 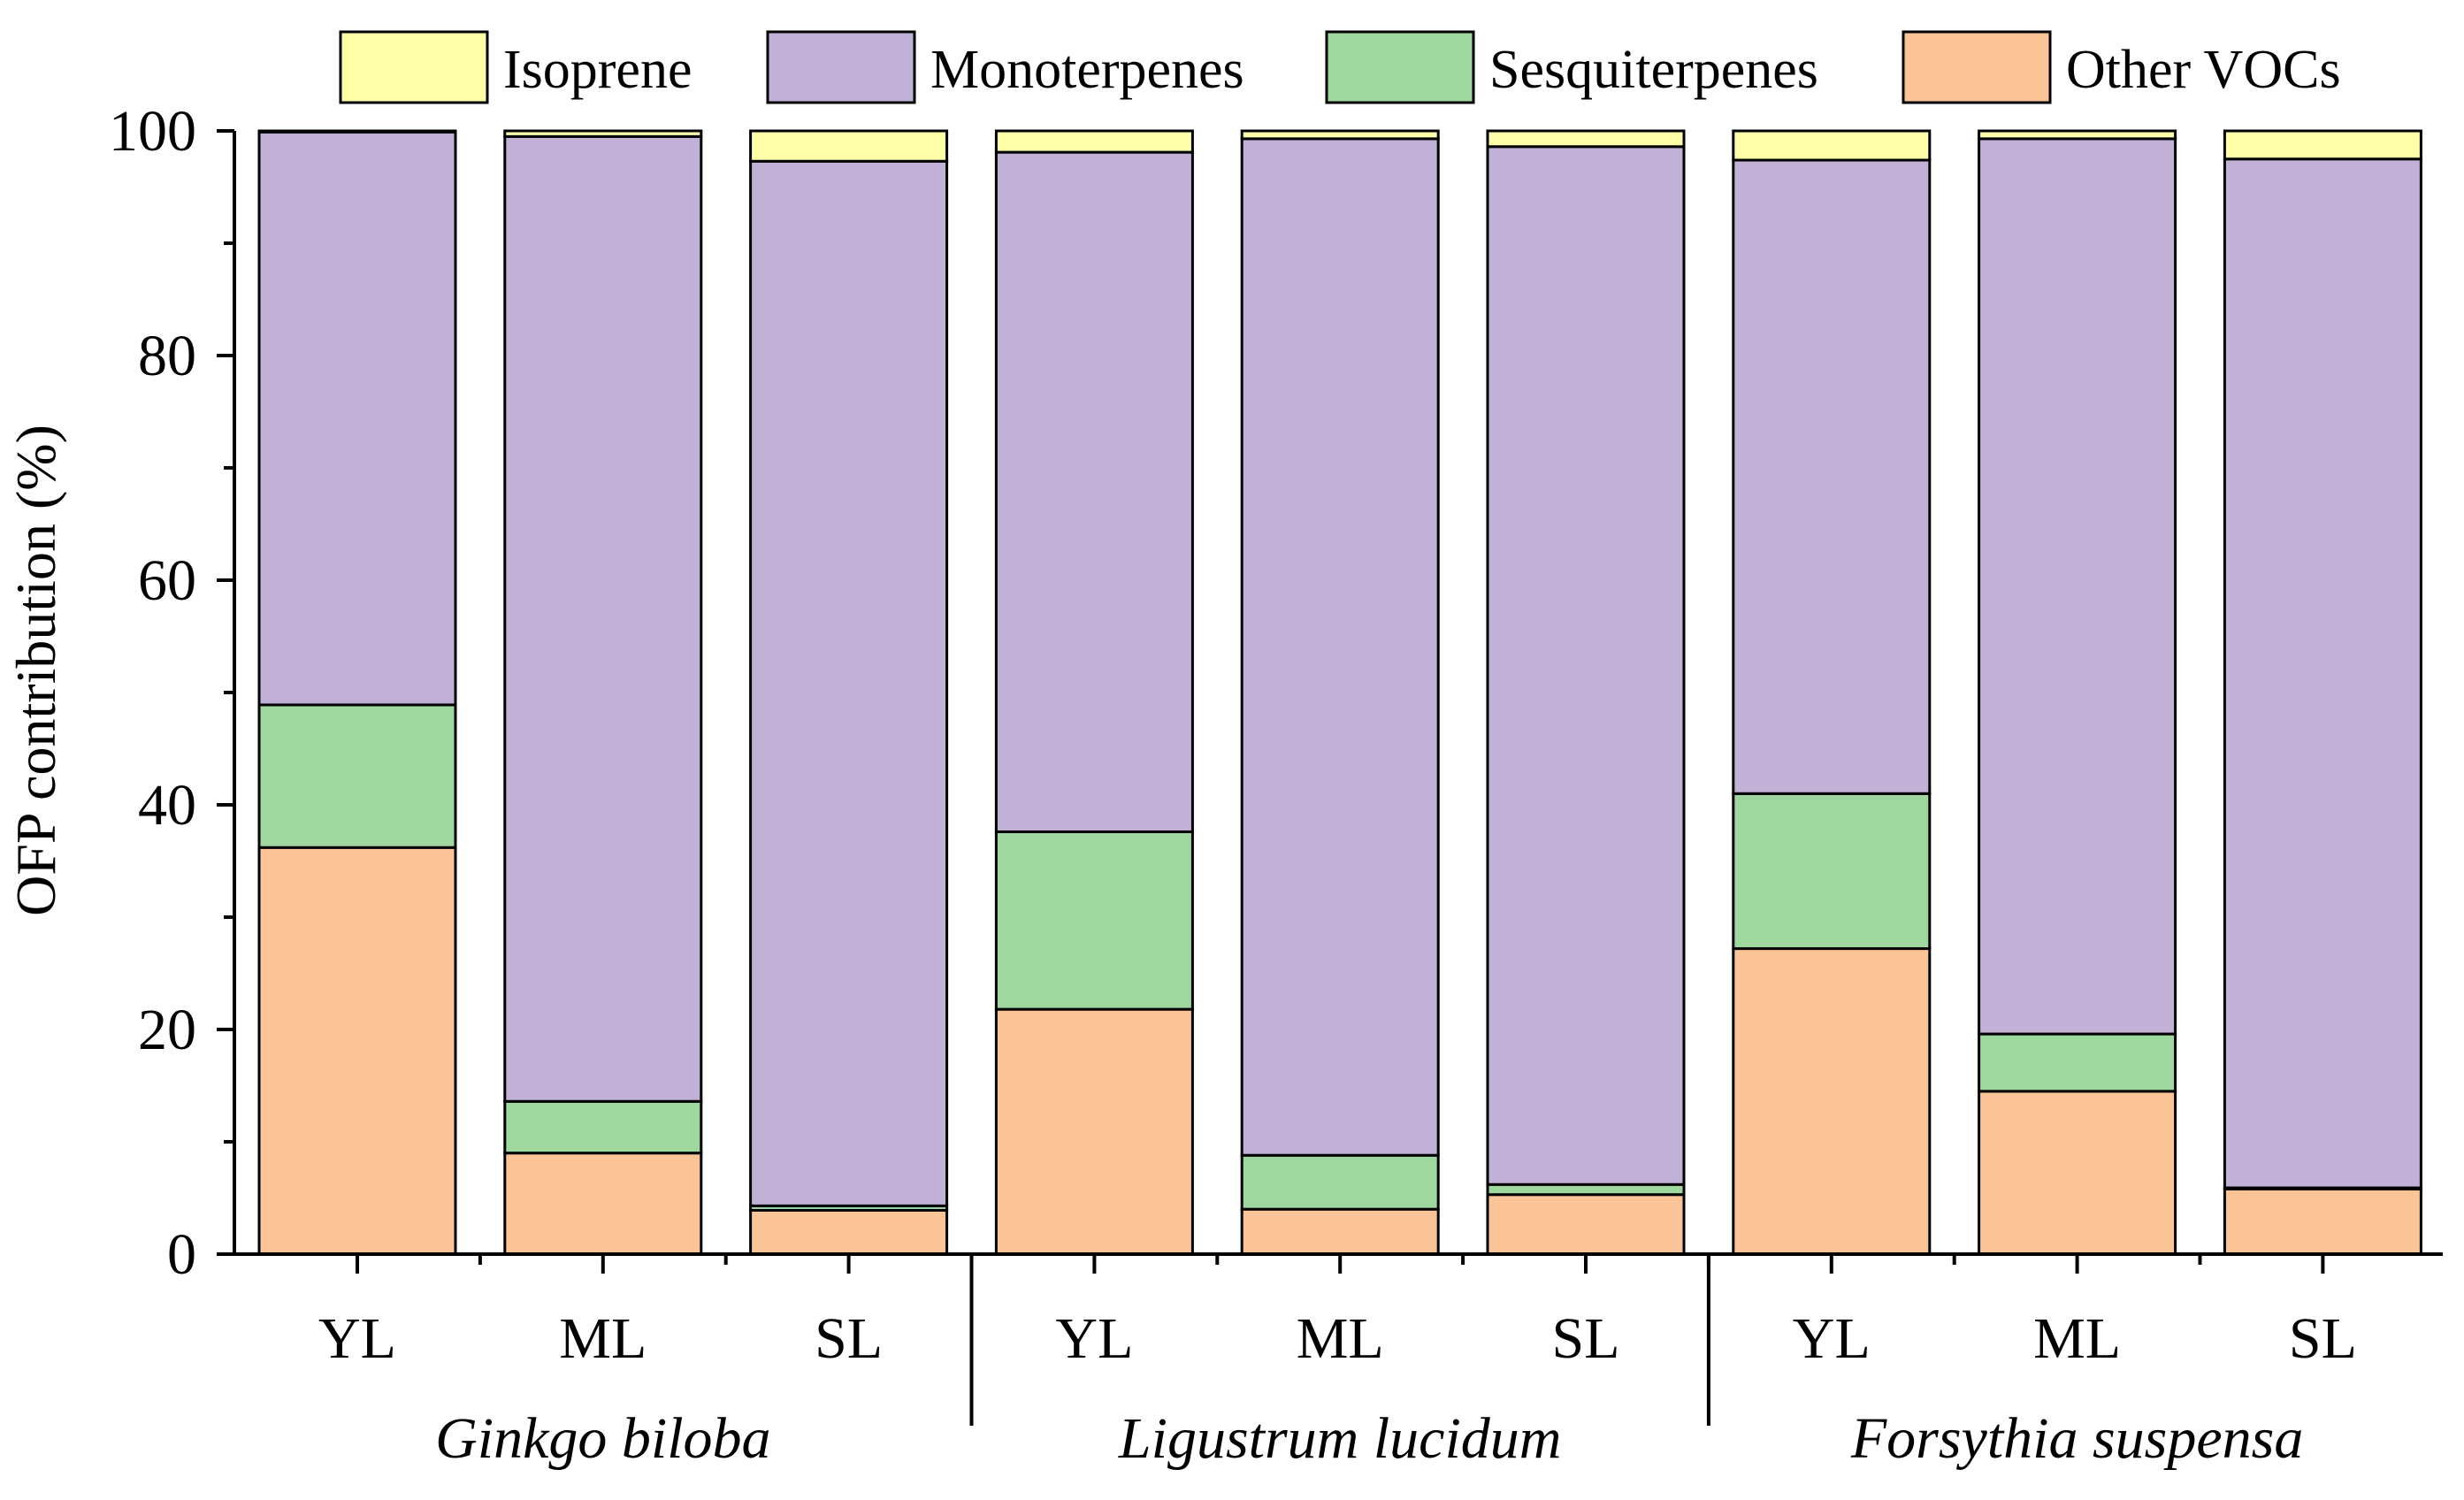 I want to click on legend-swatch-isoprene, so click(x=414, y=67).